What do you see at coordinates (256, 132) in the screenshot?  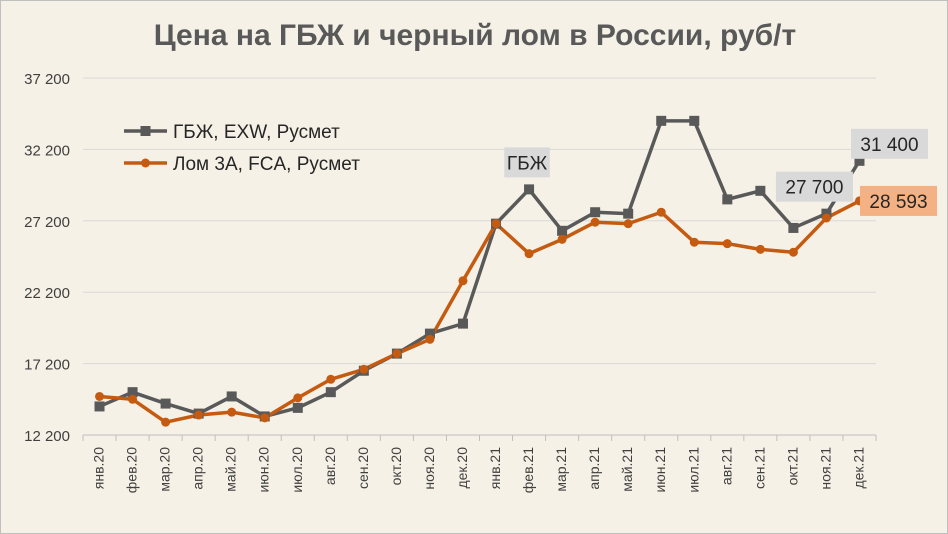 I see `legend-label-1: ГБЖ, EXW, Русмет` at bounding box center [256, 132].